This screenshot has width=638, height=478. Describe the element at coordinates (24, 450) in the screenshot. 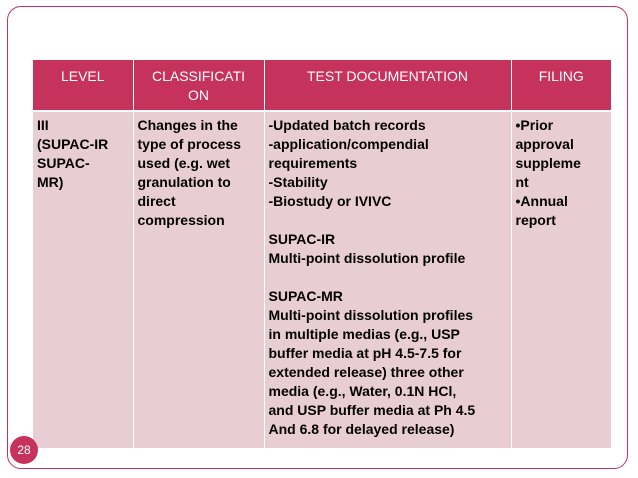

I see `page-number-badge: 28` at that location.